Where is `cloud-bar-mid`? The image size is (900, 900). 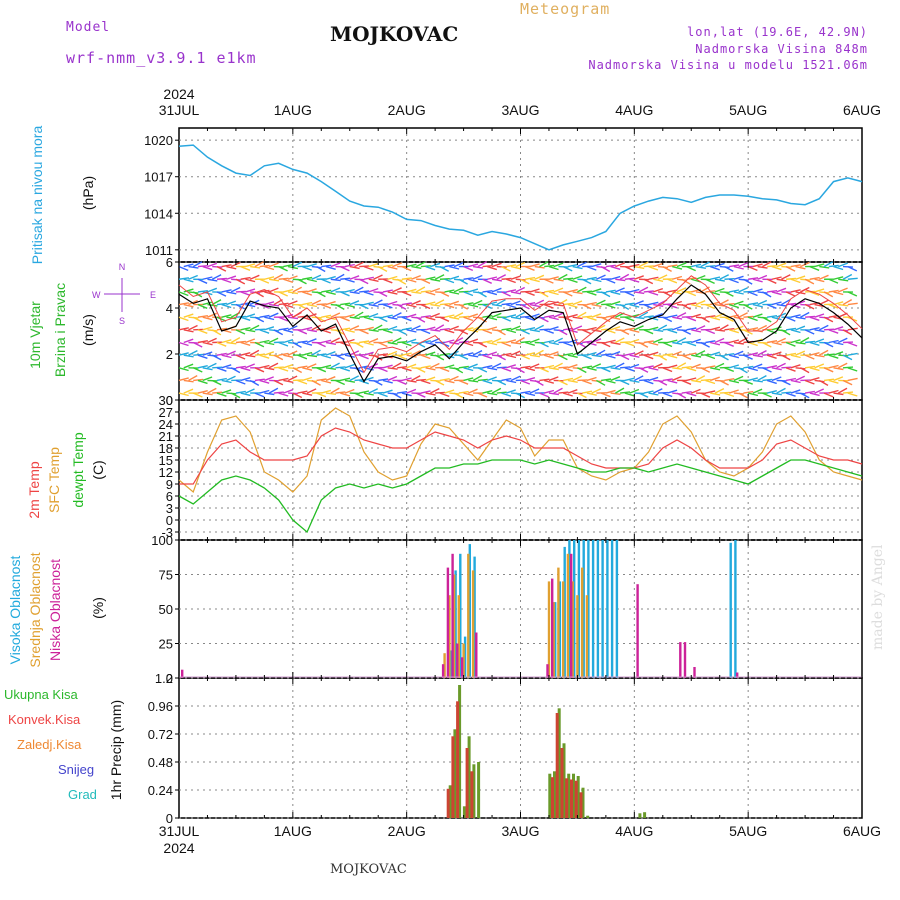 cloud-bar-mid is located at coordinates (577, 636).